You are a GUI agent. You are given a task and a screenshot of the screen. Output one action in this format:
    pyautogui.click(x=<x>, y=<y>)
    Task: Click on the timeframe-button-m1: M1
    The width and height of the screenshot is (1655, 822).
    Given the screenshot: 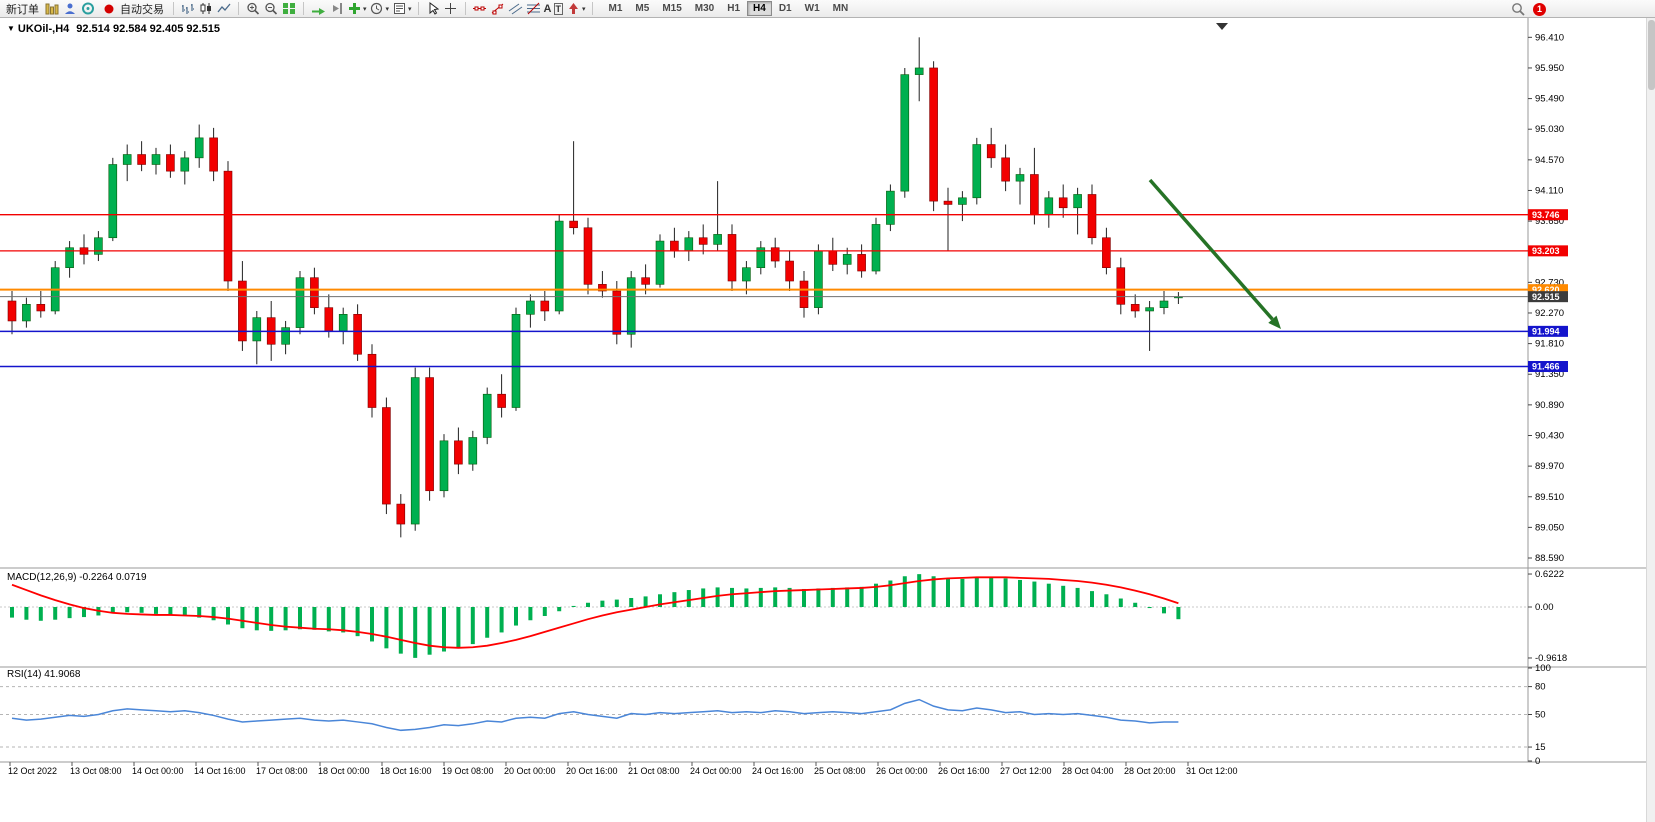 What is the action you would take?
    pyautogui.click(x=616, y=8)
    